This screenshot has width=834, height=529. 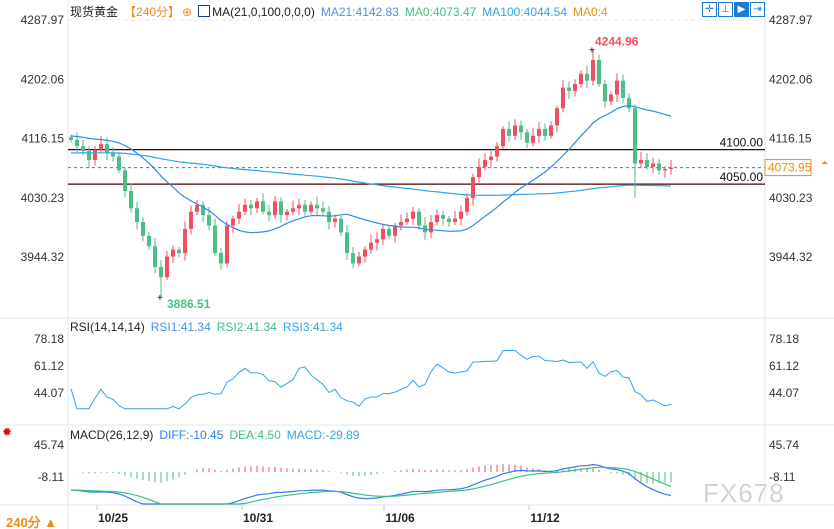 What do you see at coordinates (43, 20) in the screenshot?
I see `price-axis-label-left: 4287.97` at bounding box center [43, 20].